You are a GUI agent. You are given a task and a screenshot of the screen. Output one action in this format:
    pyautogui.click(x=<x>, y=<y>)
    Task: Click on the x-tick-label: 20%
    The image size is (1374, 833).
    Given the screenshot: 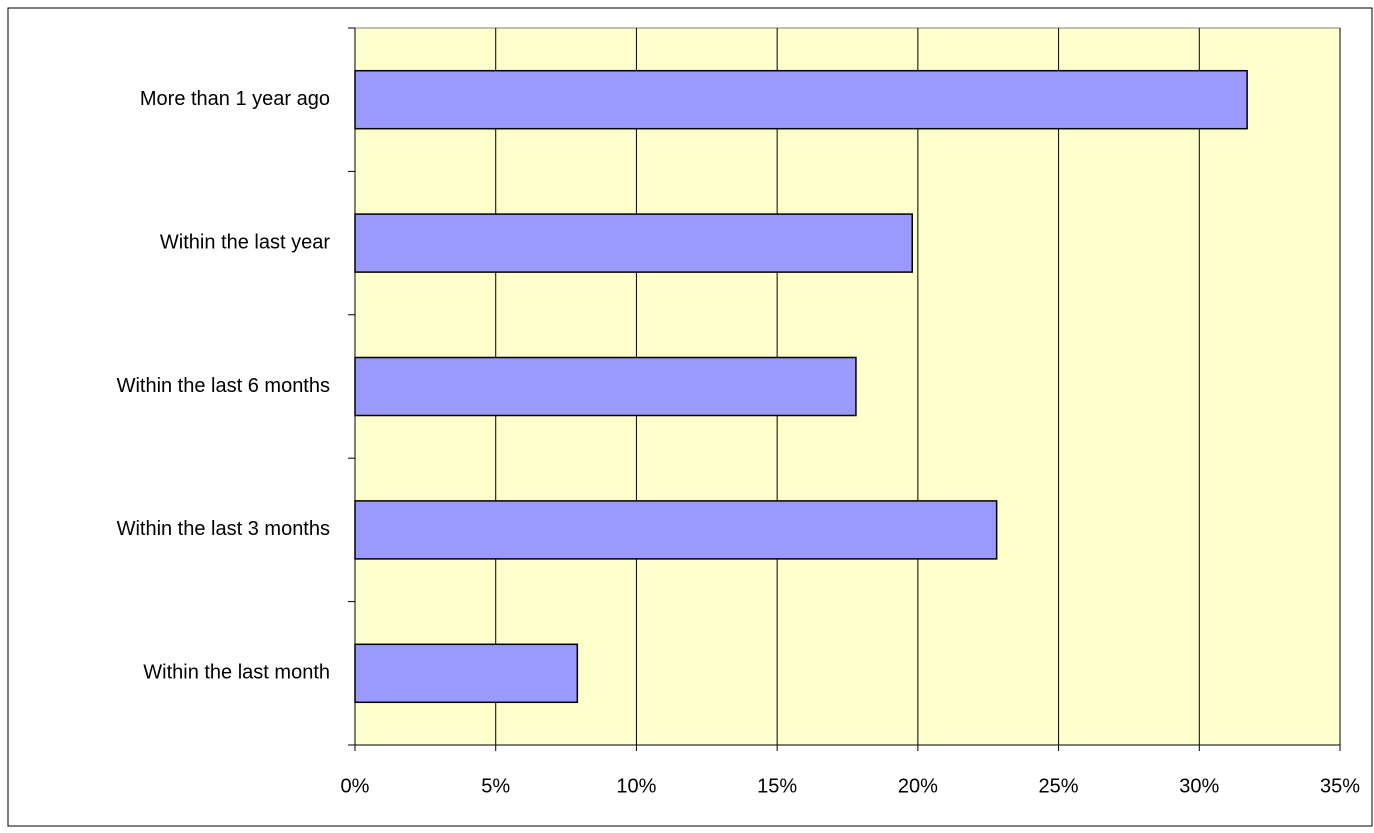 What is the action you would take?
    pyautogui.click(x=918, y=786)
    